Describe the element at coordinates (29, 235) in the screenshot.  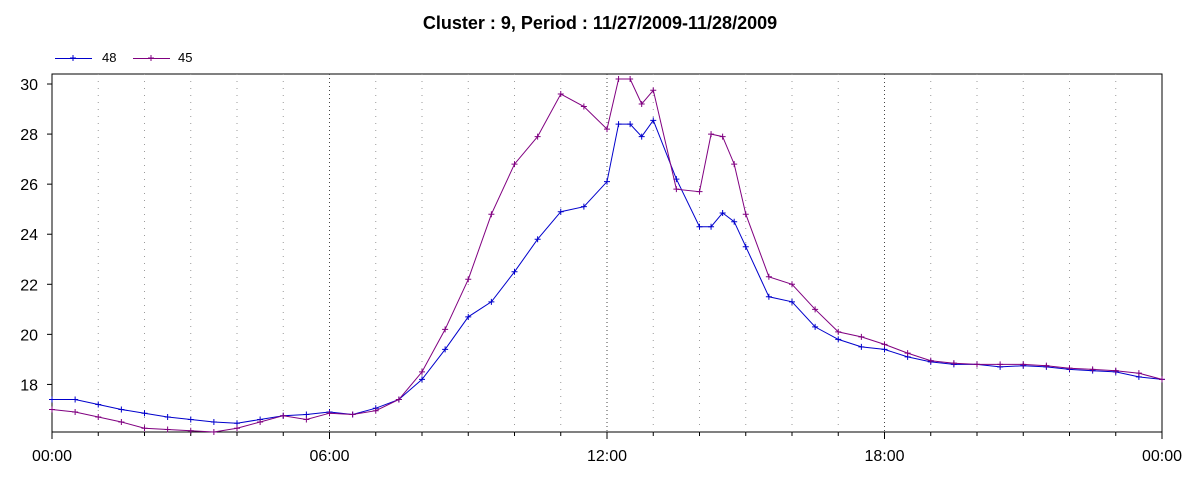
I see `y-tick-label-24: 24` at that location.